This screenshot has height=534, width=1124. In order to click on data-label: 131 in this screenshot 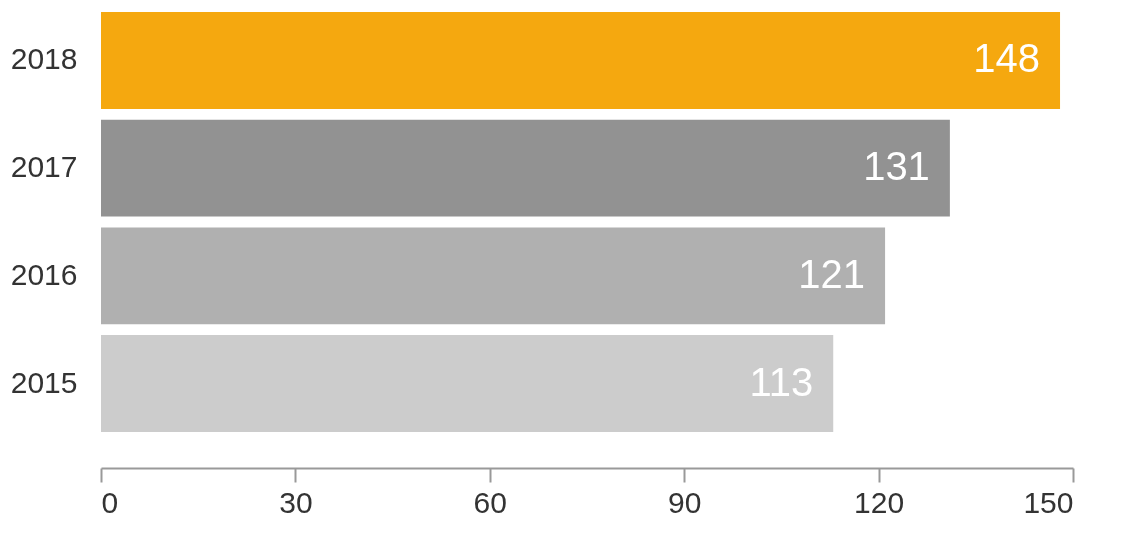, I will do `click(896, 166)`.